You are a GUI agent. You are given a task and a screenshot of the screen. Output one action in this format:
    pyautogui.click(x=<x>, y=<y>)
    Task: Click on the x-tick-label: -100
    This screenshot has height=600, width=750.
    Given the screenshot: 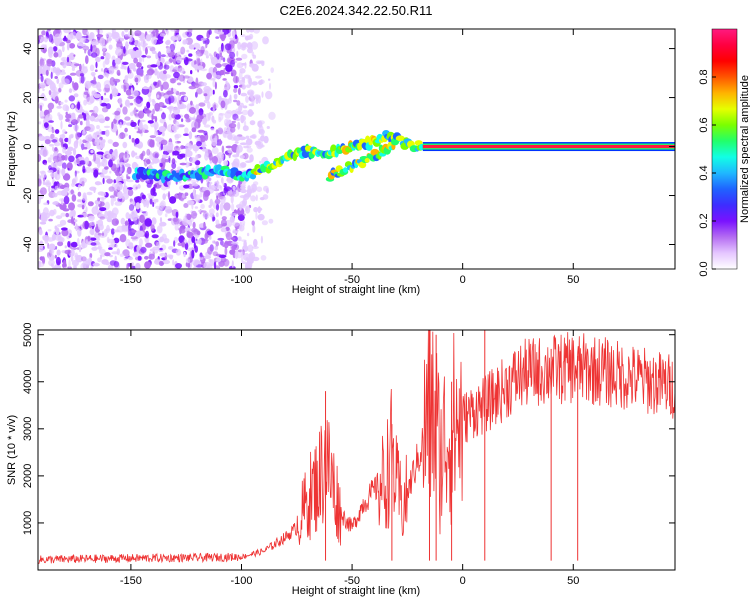 What is the action you would take?
    pyautogui.click(x=241, y=581)
    